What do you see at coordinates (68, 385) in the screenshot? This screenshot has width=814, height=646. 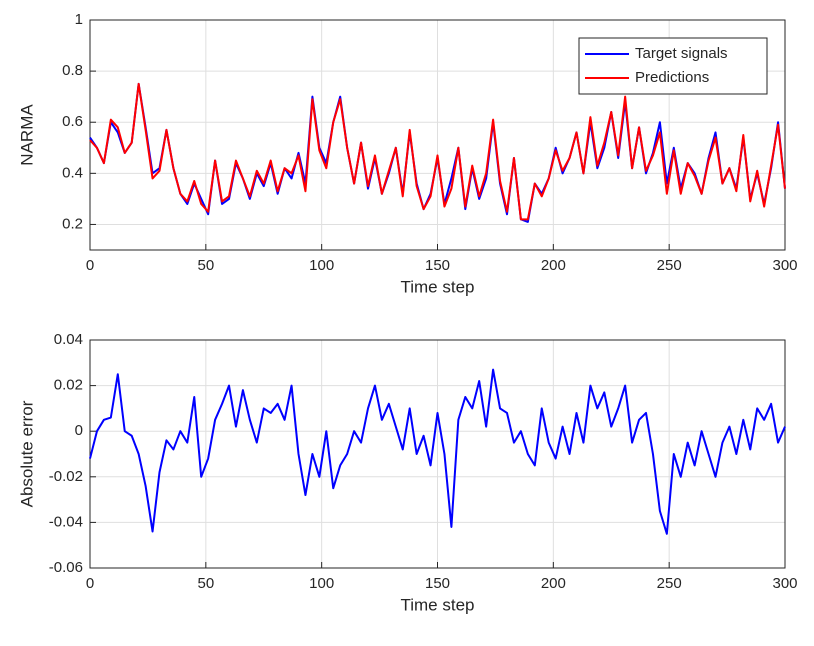 I see `y-tick-label: 0.02` at bounding box center [68, 385].